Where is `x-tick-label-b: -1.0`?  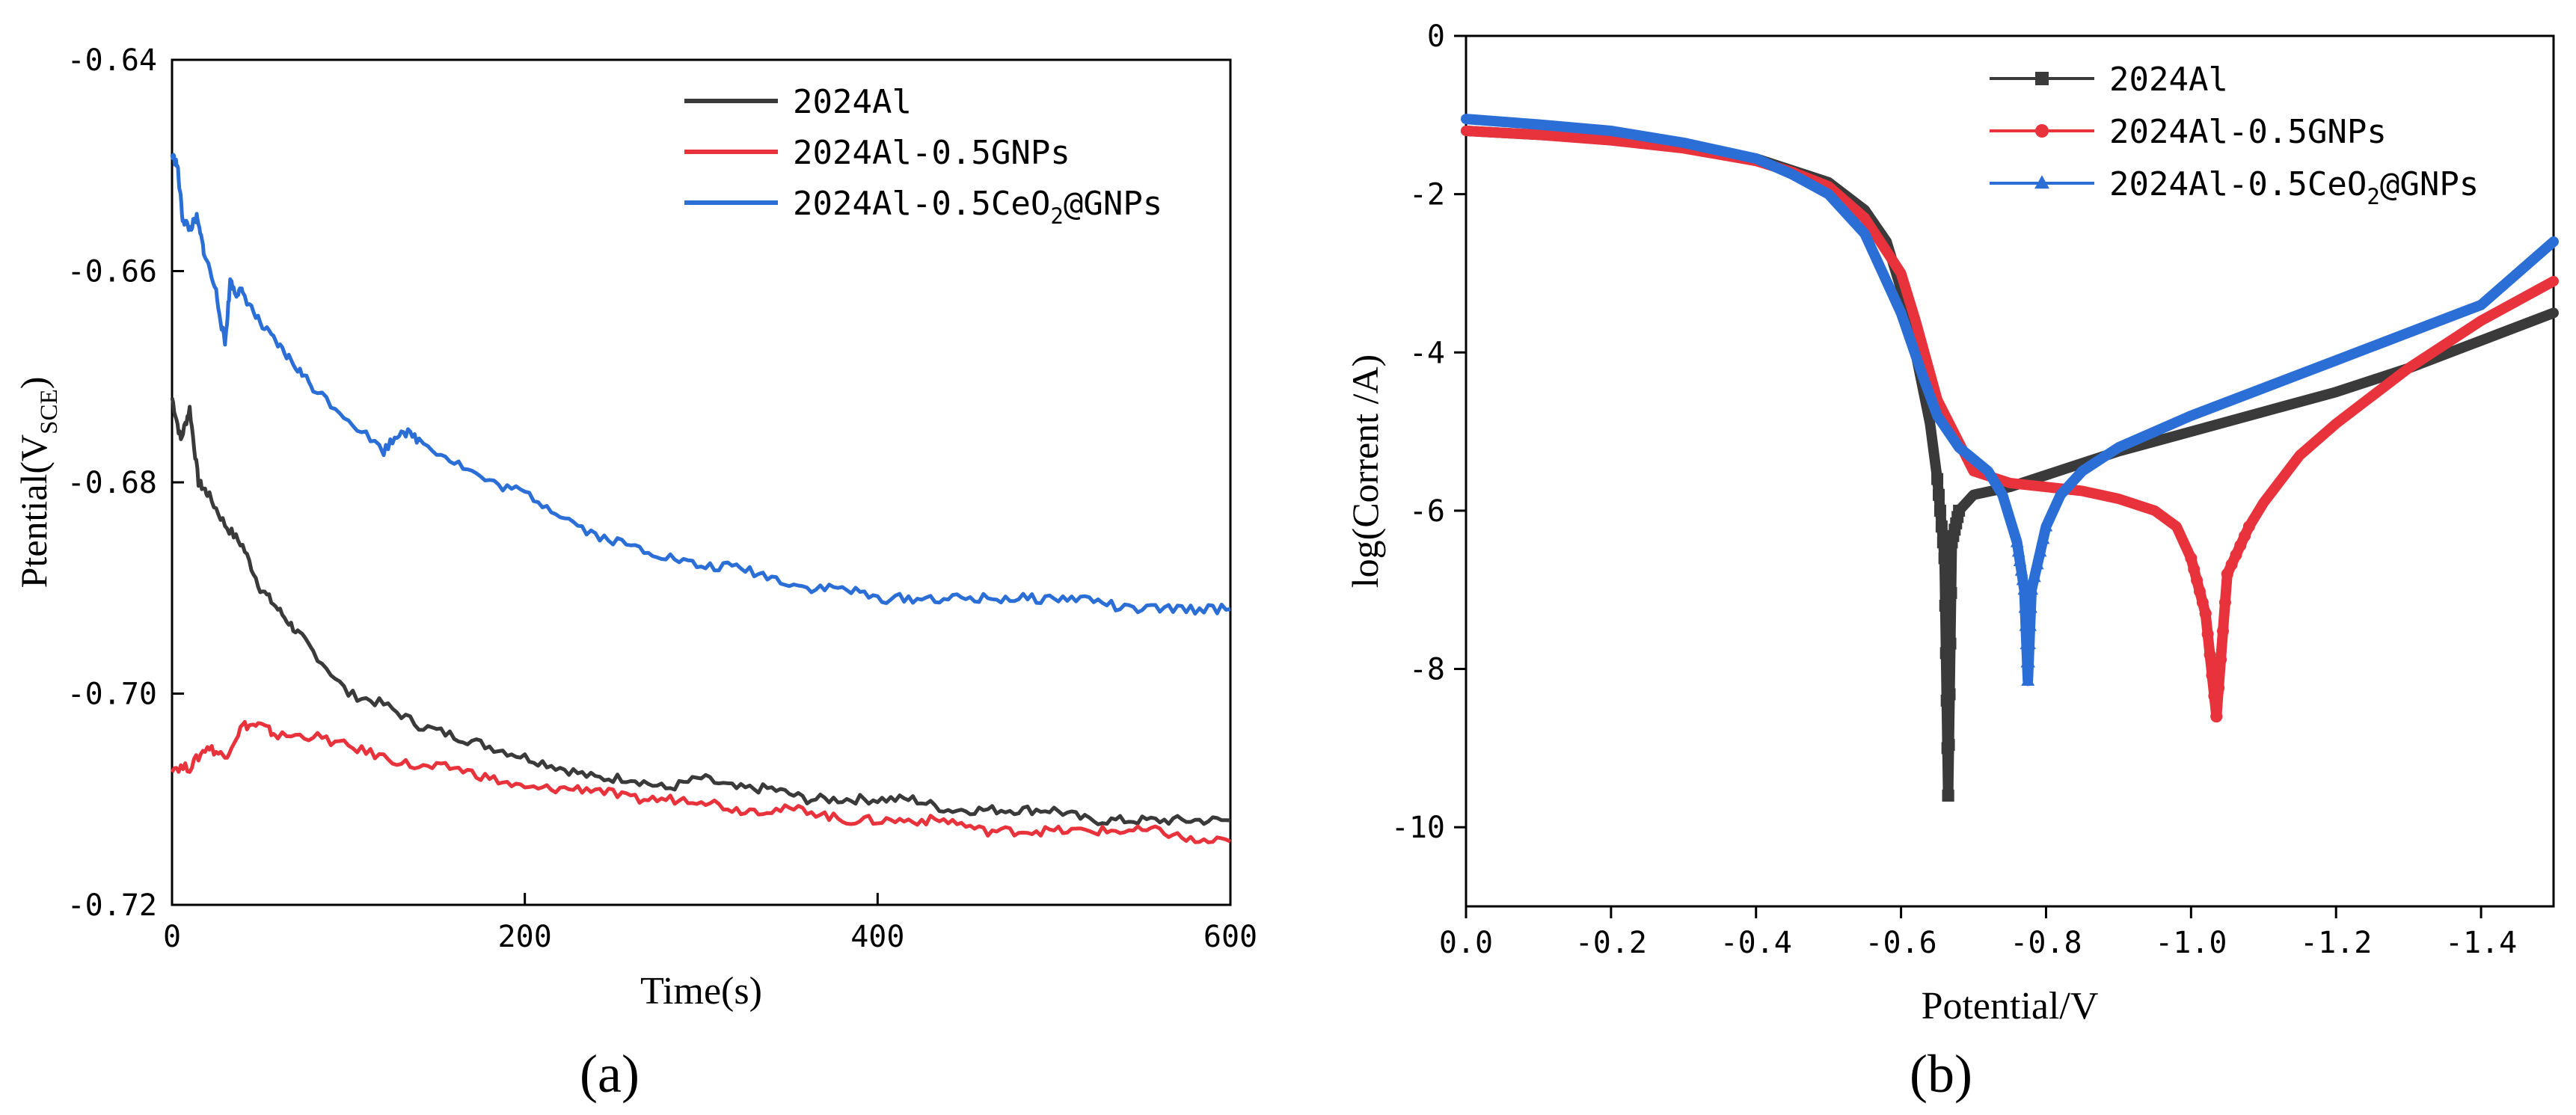 x-tick-label-b: -1.0 is located at coordinates (2191, 943).